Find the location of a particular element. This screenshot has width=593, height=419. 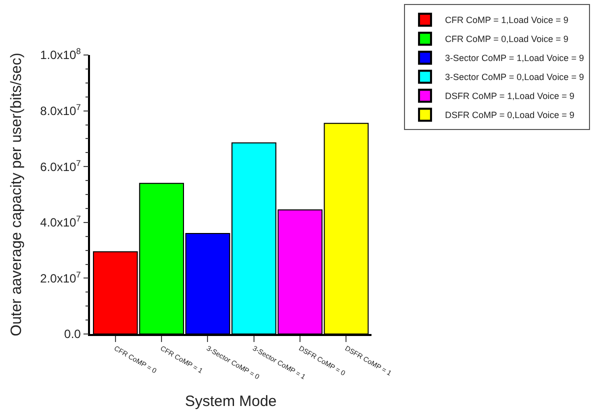

y-tick-label: 4.0x10$^{7}$ is located at coordinates (61, 222).